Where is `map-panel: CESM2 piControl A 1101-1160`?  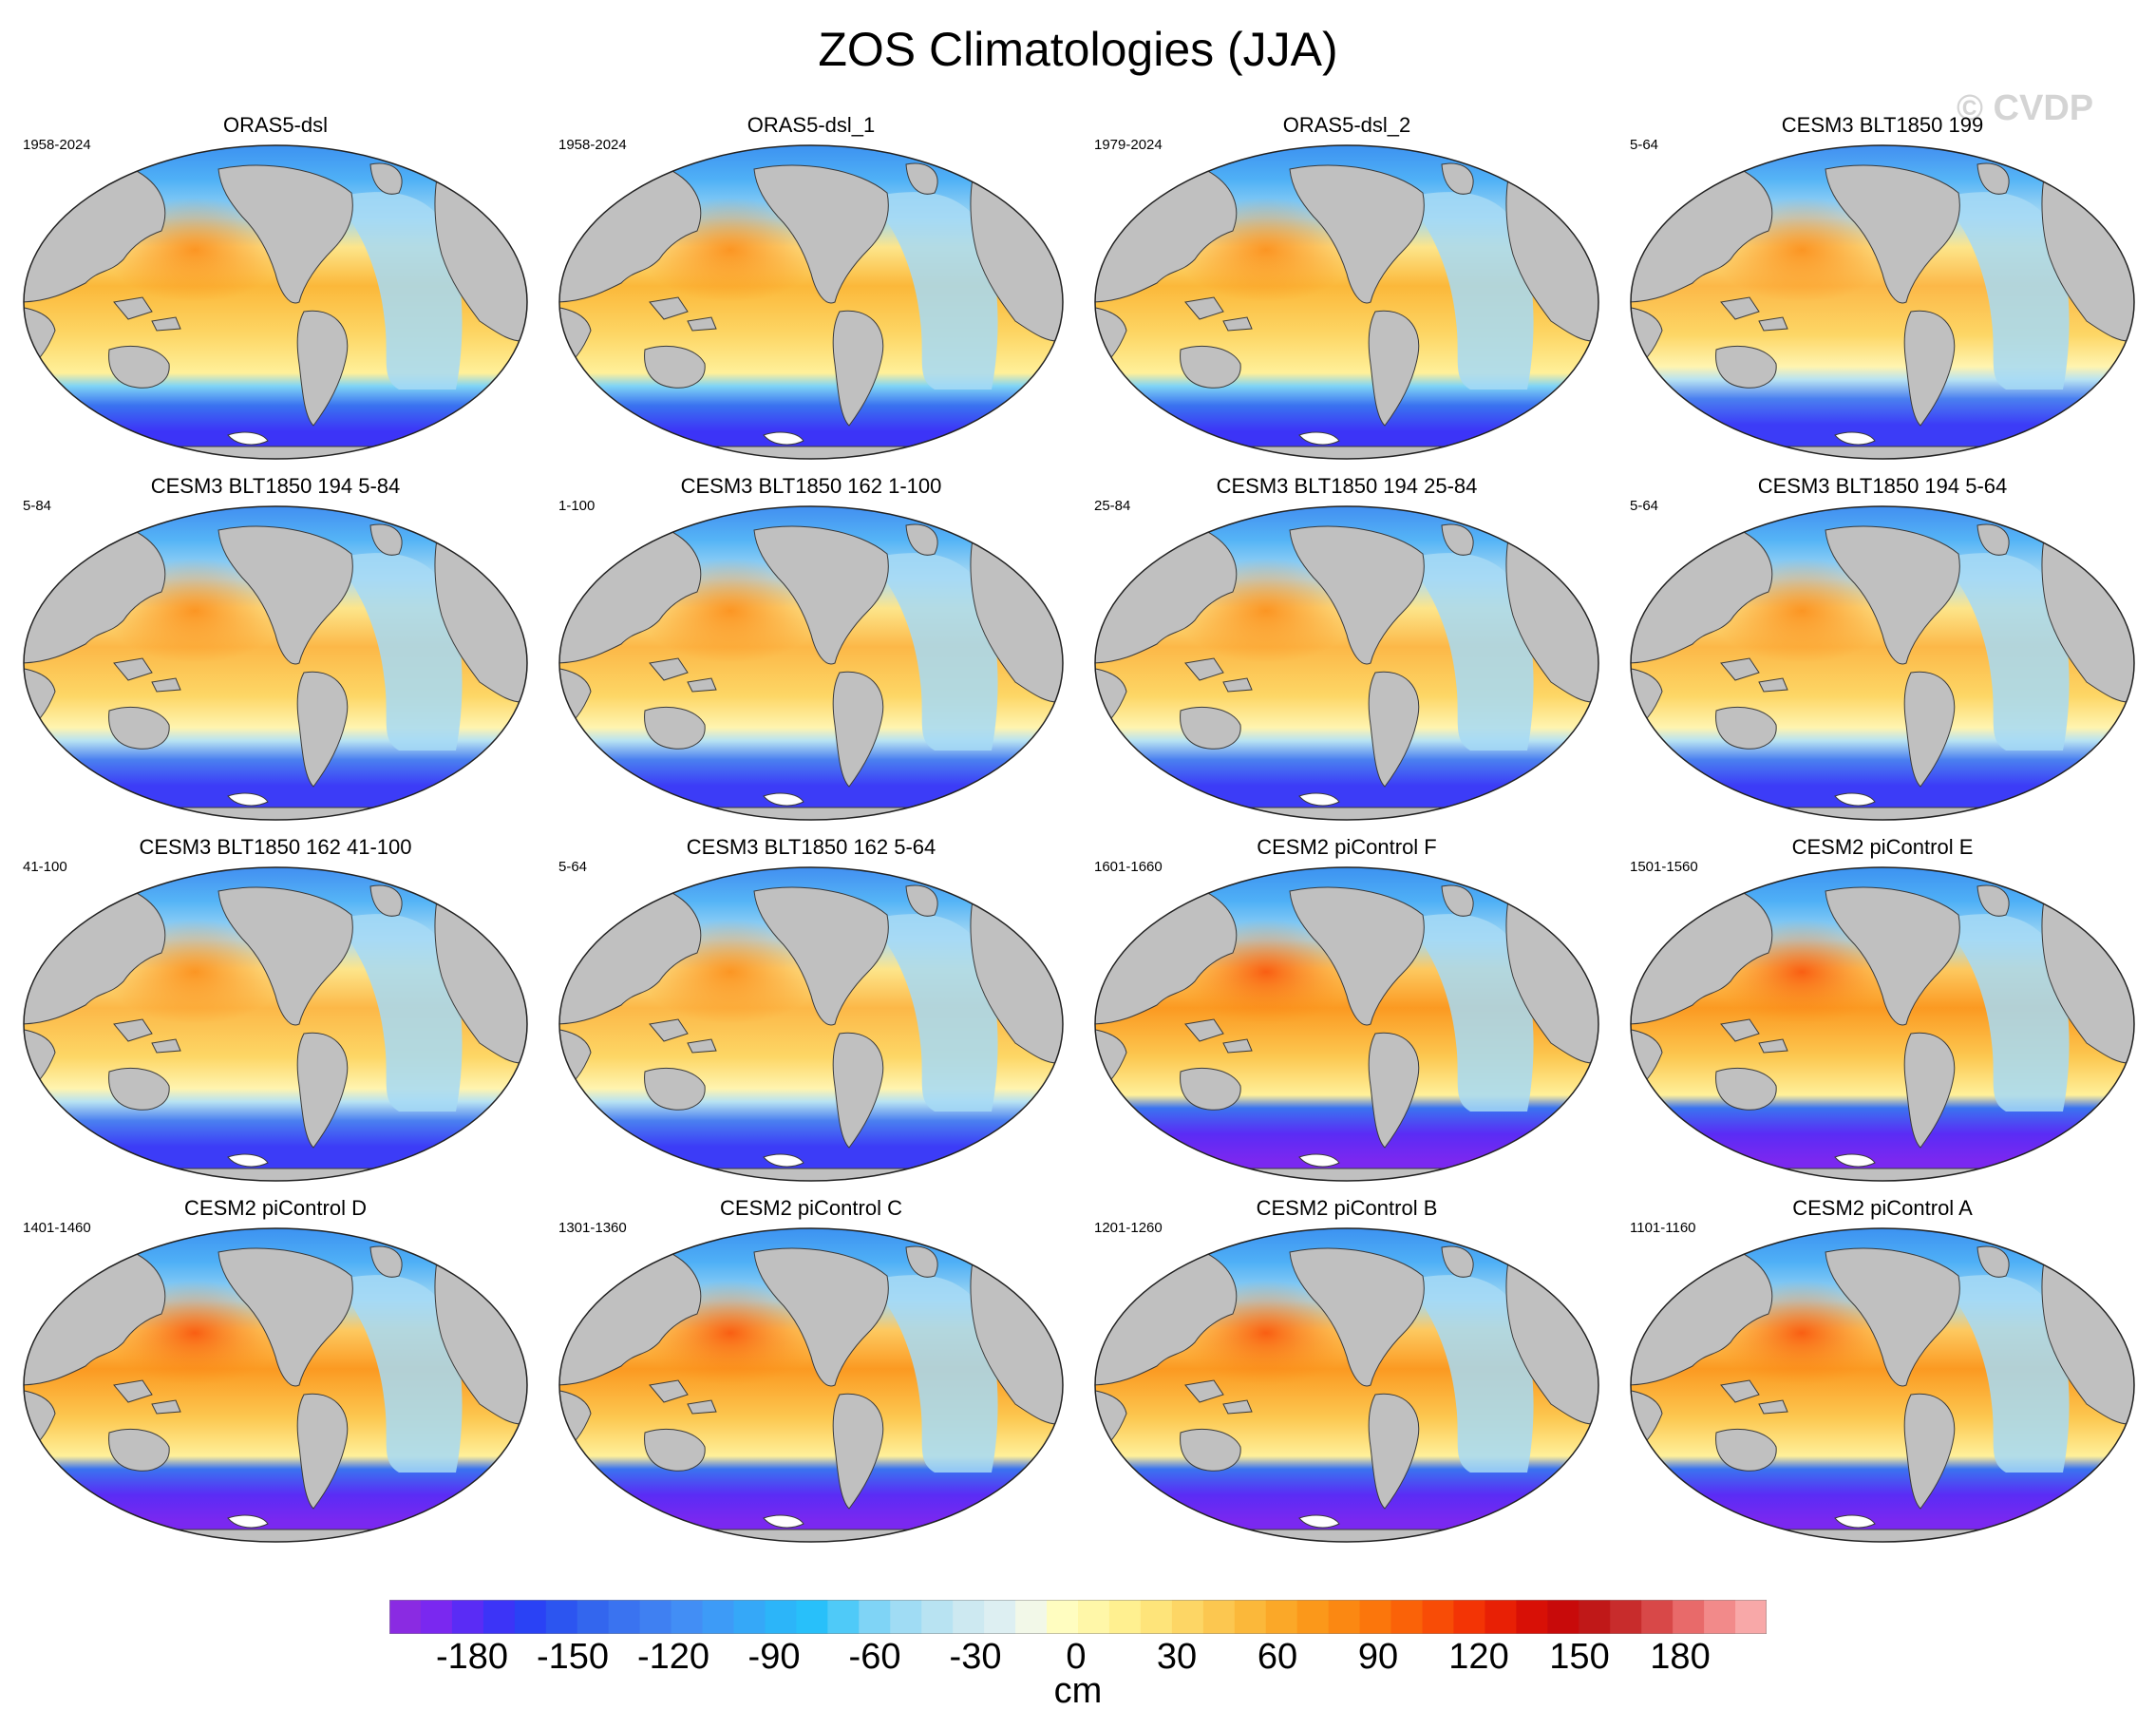 map-panel: CESM2 piControl A 1101-1160 is located at coordinates (1883, 1375).